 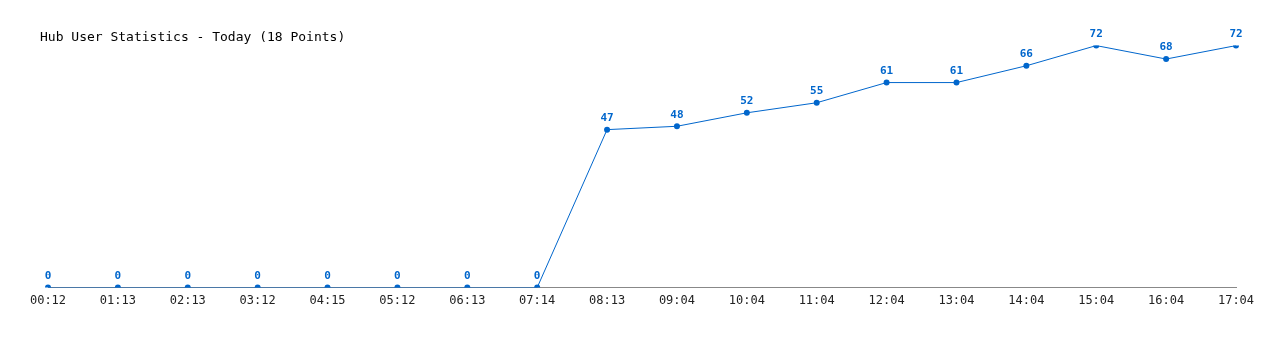 I want to click on x-tick-label: 08:13, so click(x=607, y=299).